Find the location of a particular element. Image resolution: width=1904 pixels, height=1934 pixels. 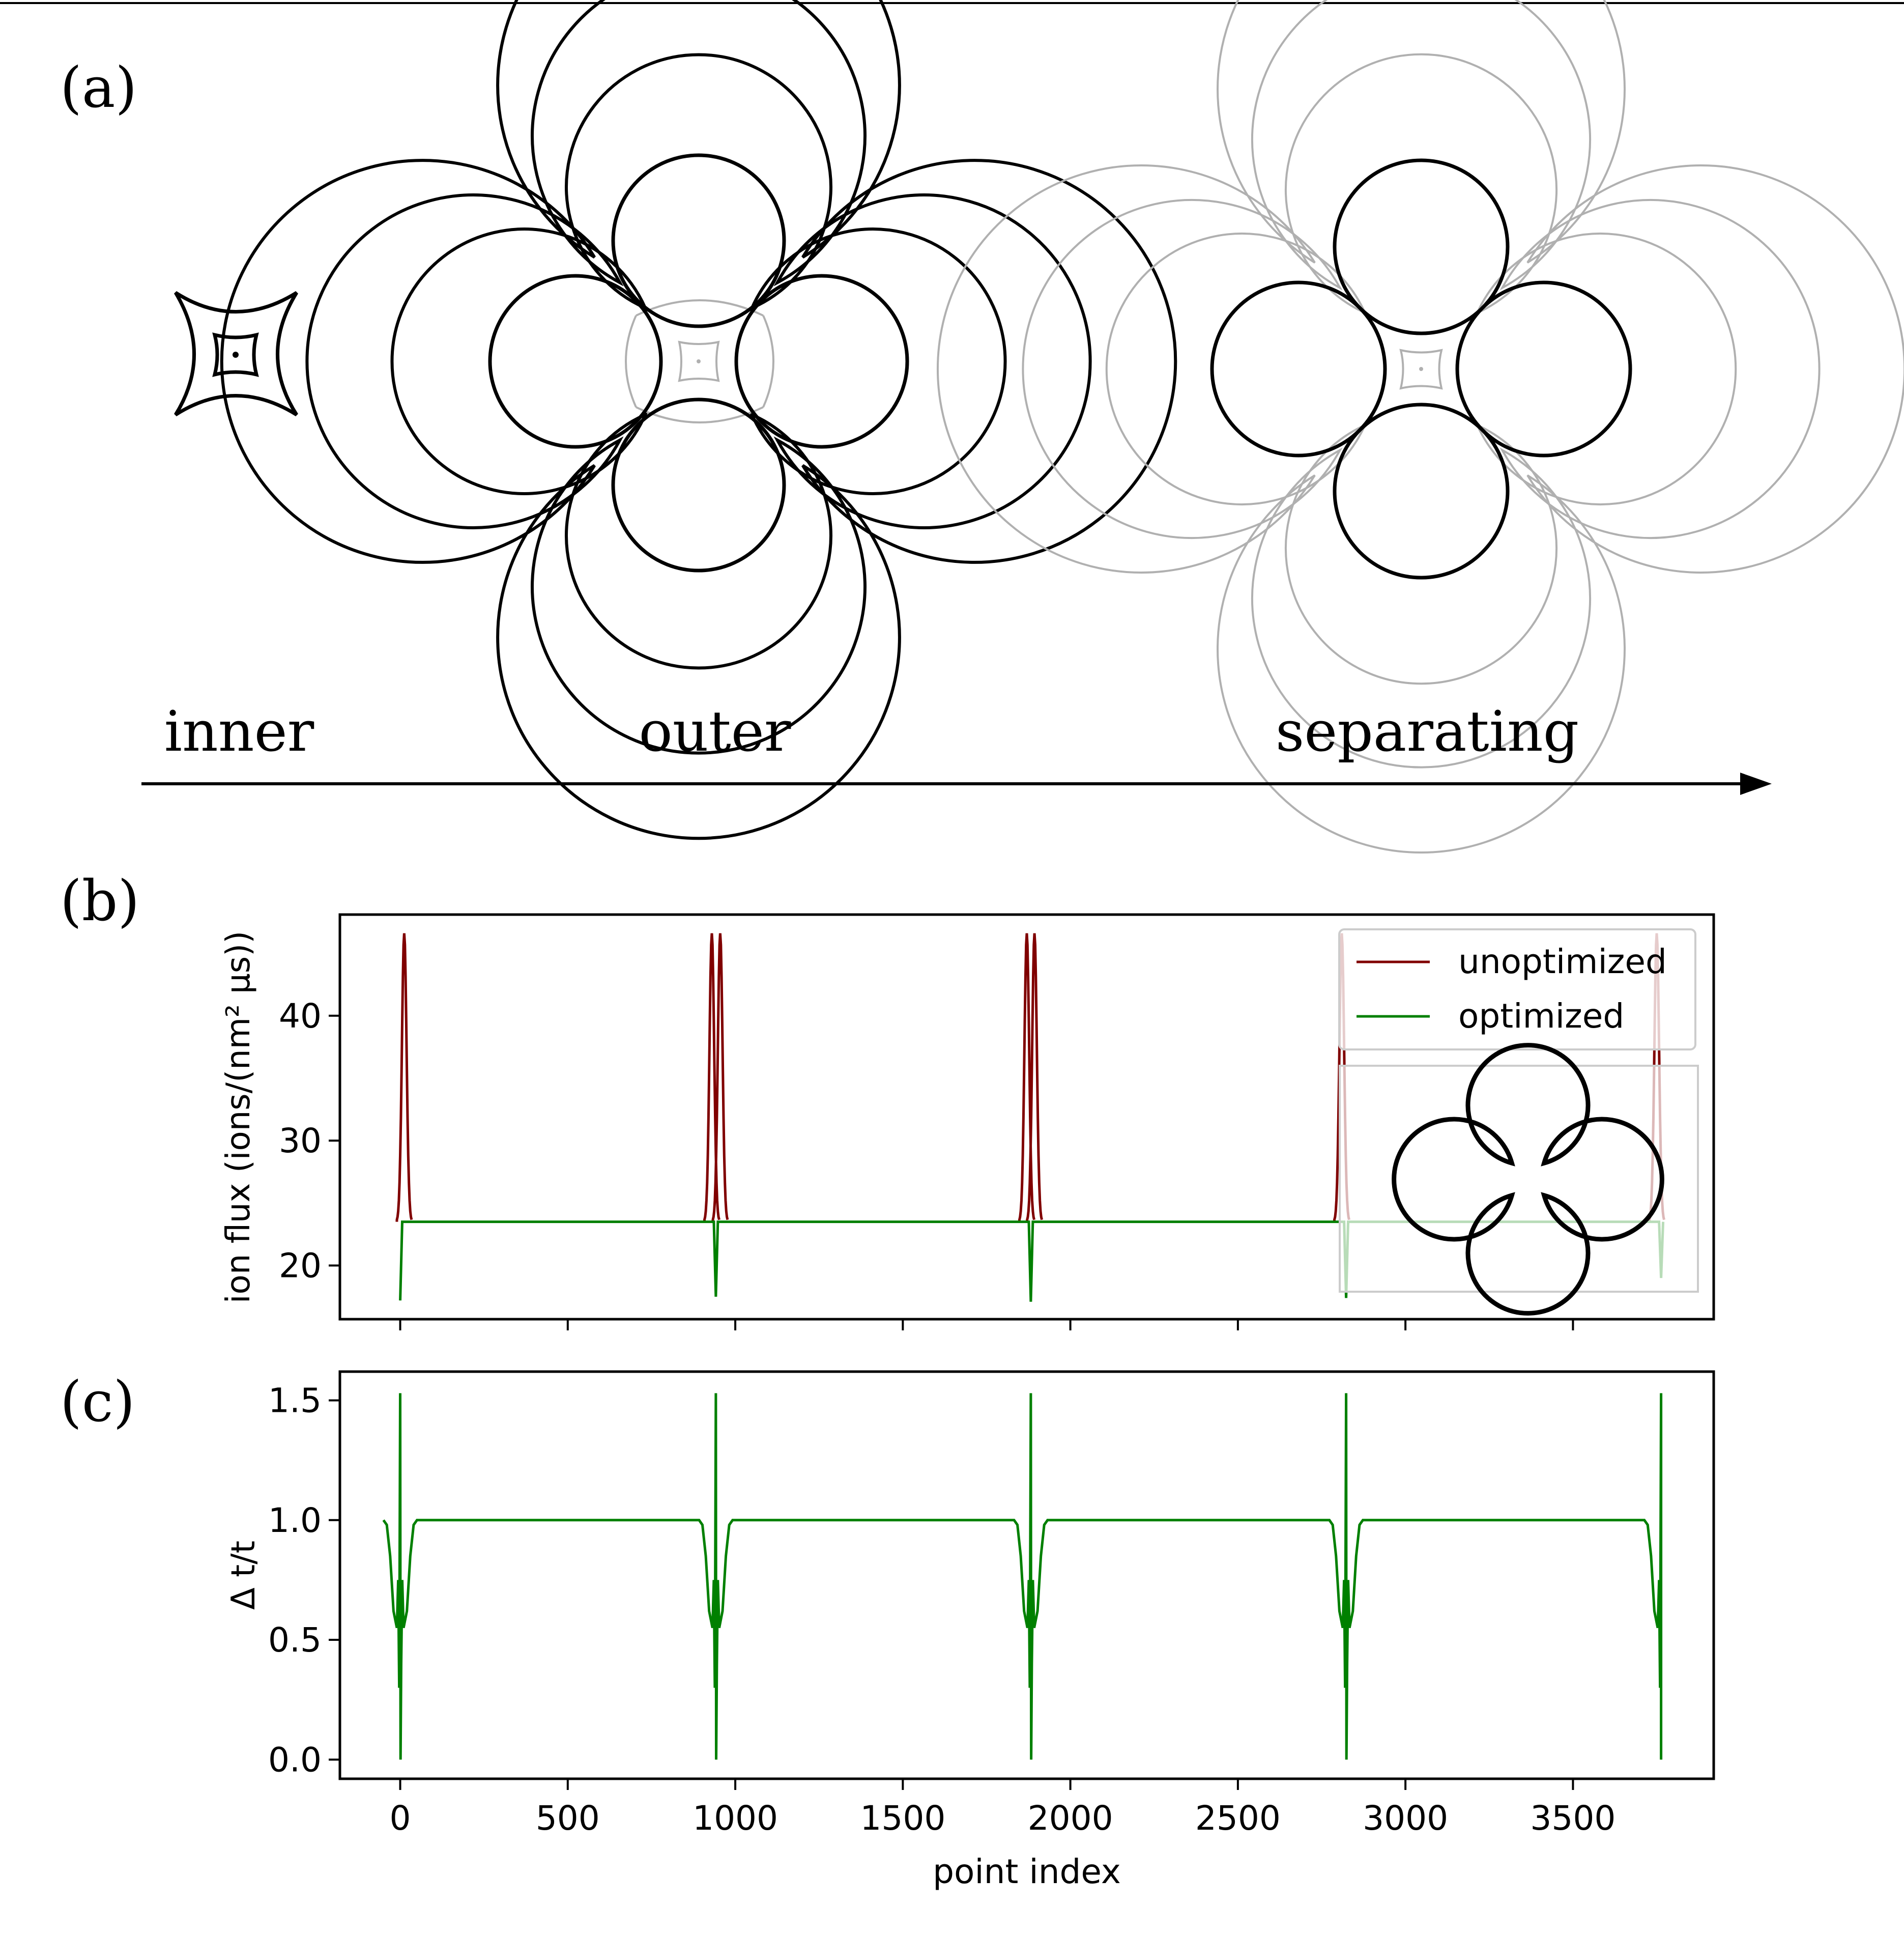

x-tick-label: 3500 is located at coordinates (1572, 1818).